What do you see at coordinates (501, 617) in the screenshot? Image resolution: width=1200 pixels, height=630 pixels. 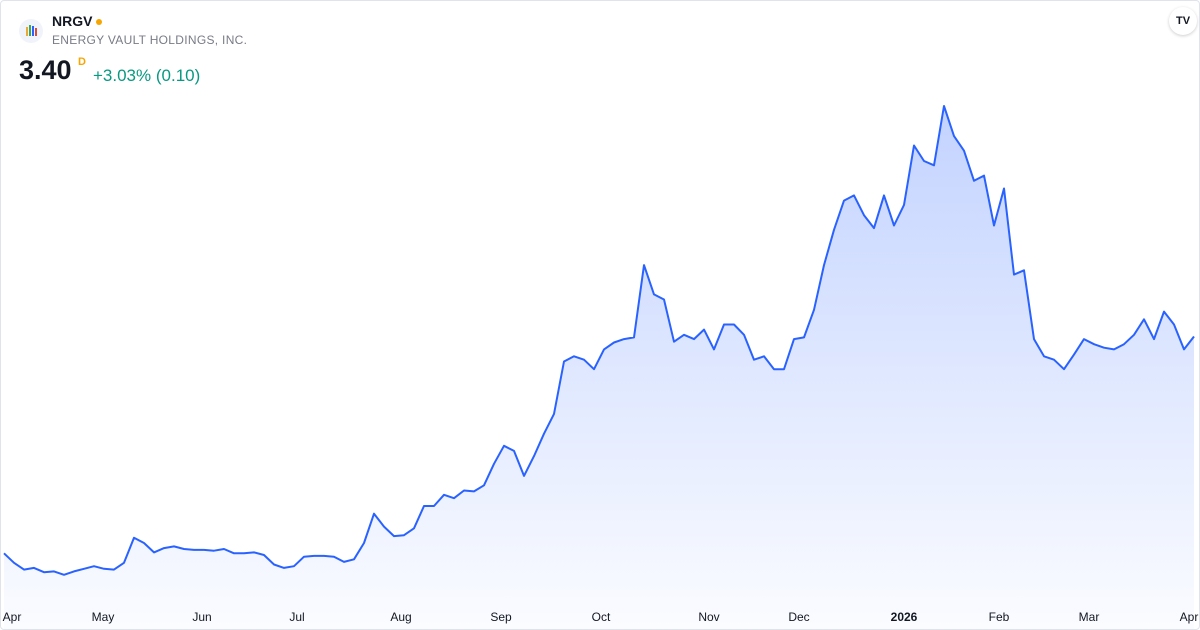 I see `x-tick-label: Sep` at bounding box center [501, 617].